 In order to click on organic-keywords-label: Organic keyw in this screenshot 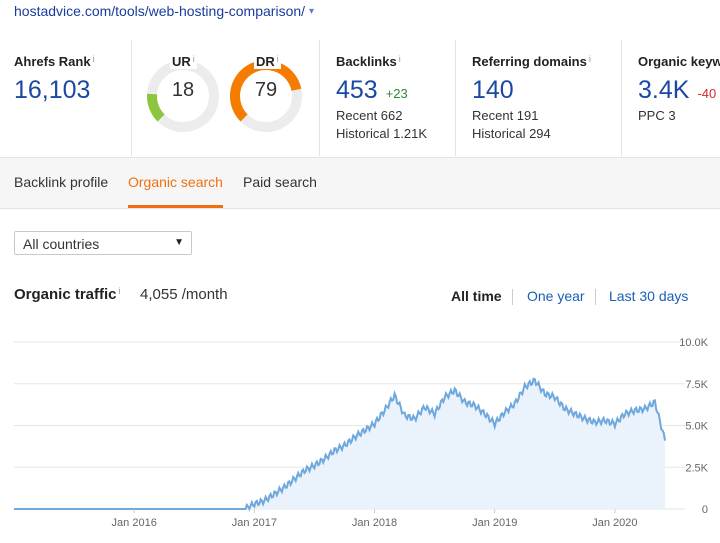, I will do `click(679, 61)`.